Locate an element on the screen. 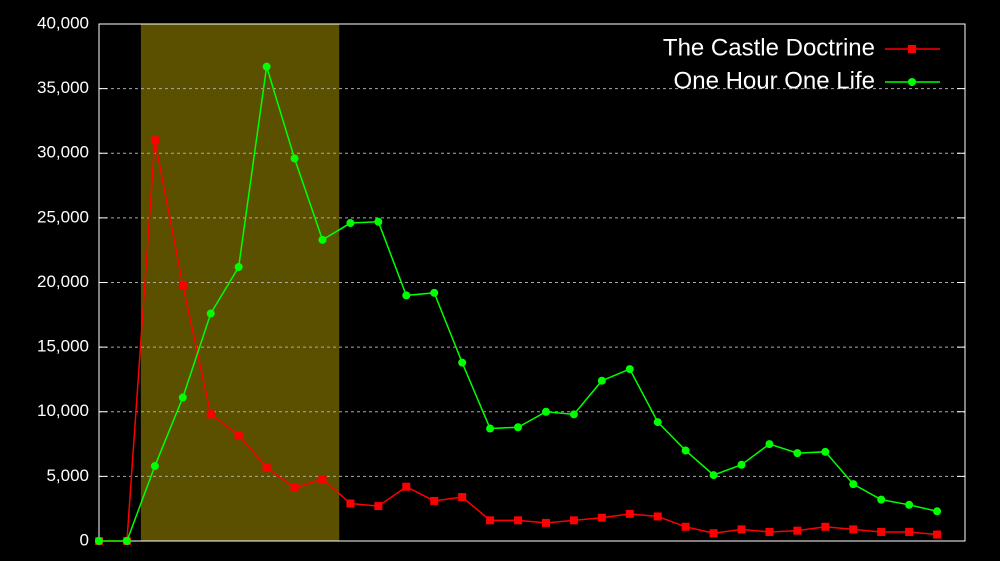 The width and height of the screenshot is (1000, 561). y-tick-label: 35,000 is located at coordinates (63, 87).